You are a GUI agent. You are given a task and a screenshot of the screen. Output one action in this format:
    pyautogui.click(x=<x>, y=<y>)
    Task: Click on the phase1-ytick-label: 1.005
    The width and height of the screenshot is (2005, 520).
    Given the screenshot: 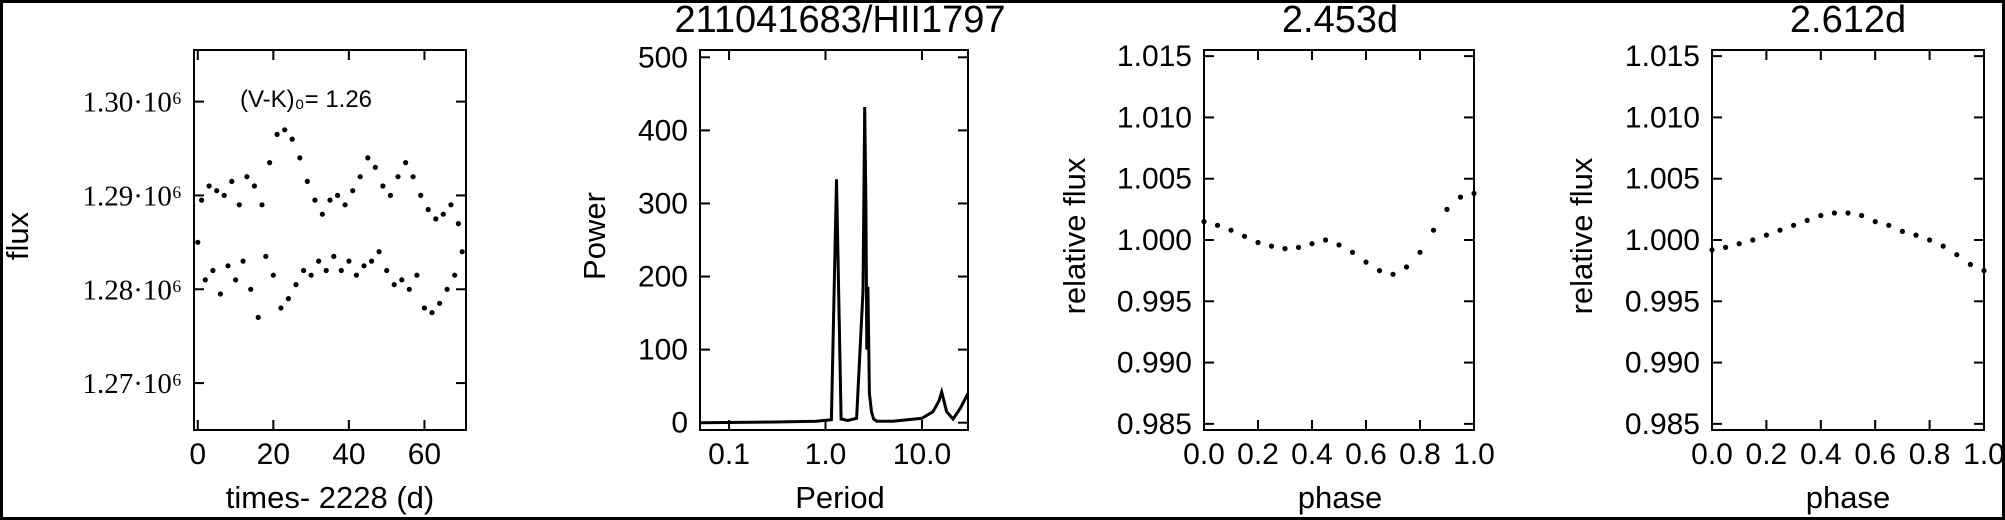 What is the action you would take?
    pyautogui.click(x=1154, y=179)
    